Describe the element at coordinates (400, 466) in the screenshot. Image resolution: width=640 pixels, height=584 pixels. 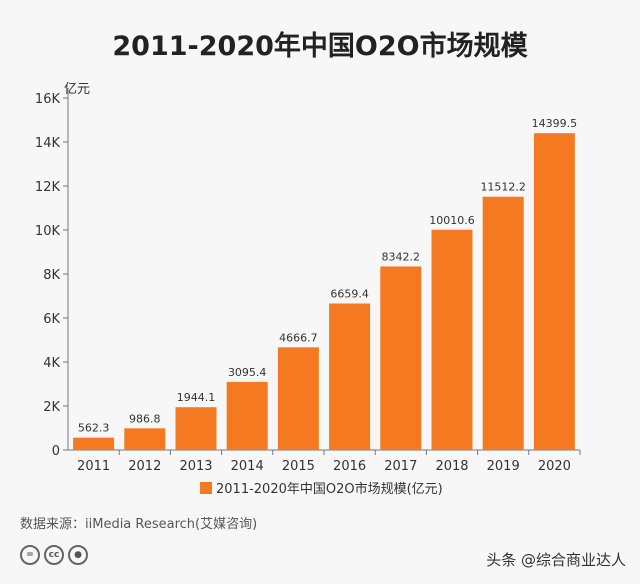
I see `x-tick-label: 2017` at that location.